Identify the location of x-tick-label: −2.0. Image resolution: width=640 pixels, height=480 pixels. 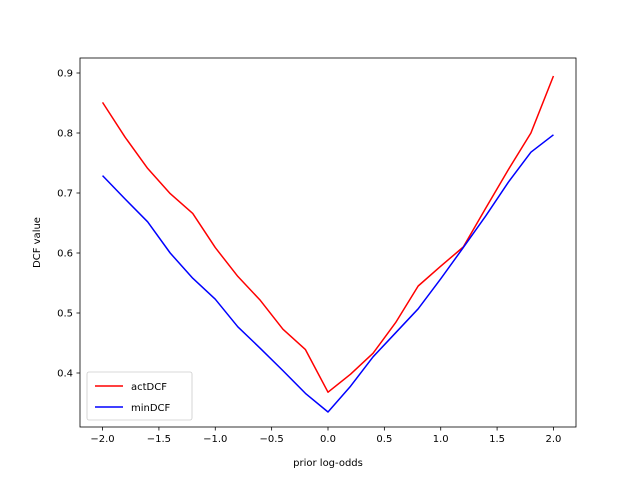
(102, 439).